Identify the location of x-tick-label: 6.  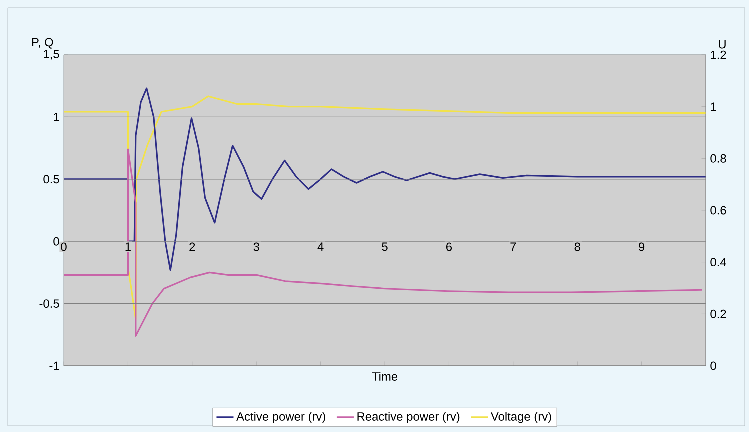
(449, 247).